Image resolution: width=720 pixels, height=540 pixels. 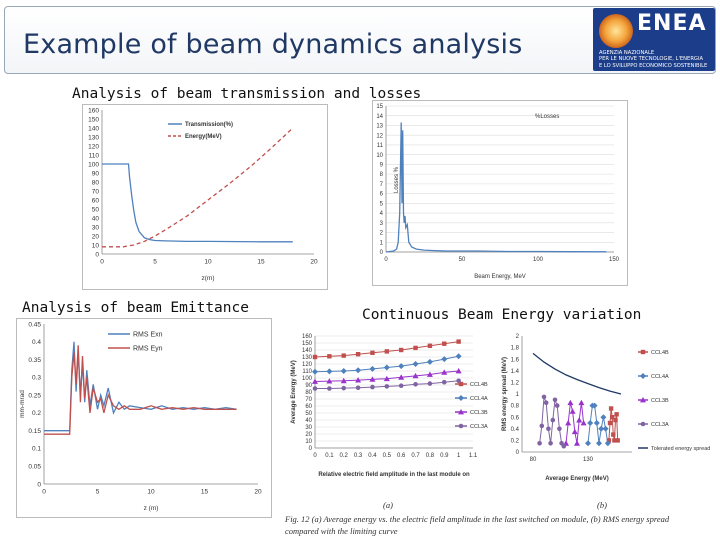 I want to click on y-tick-label: 1, so click(x=382, y=243).